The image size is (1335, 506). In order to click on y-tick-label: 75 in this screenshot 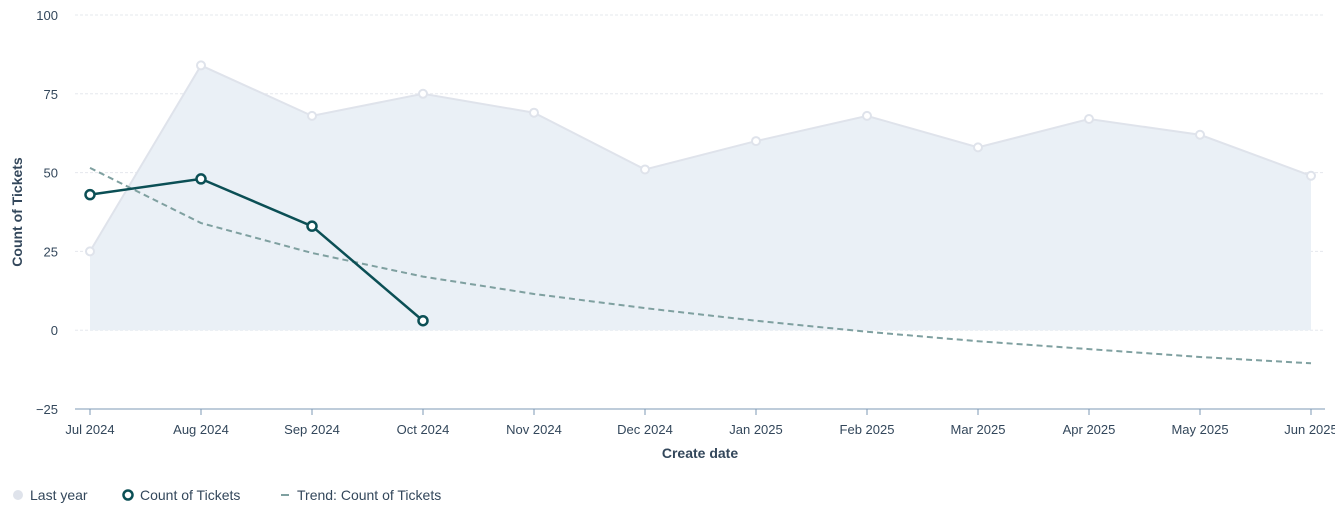, I will do `click(51, 94)`.